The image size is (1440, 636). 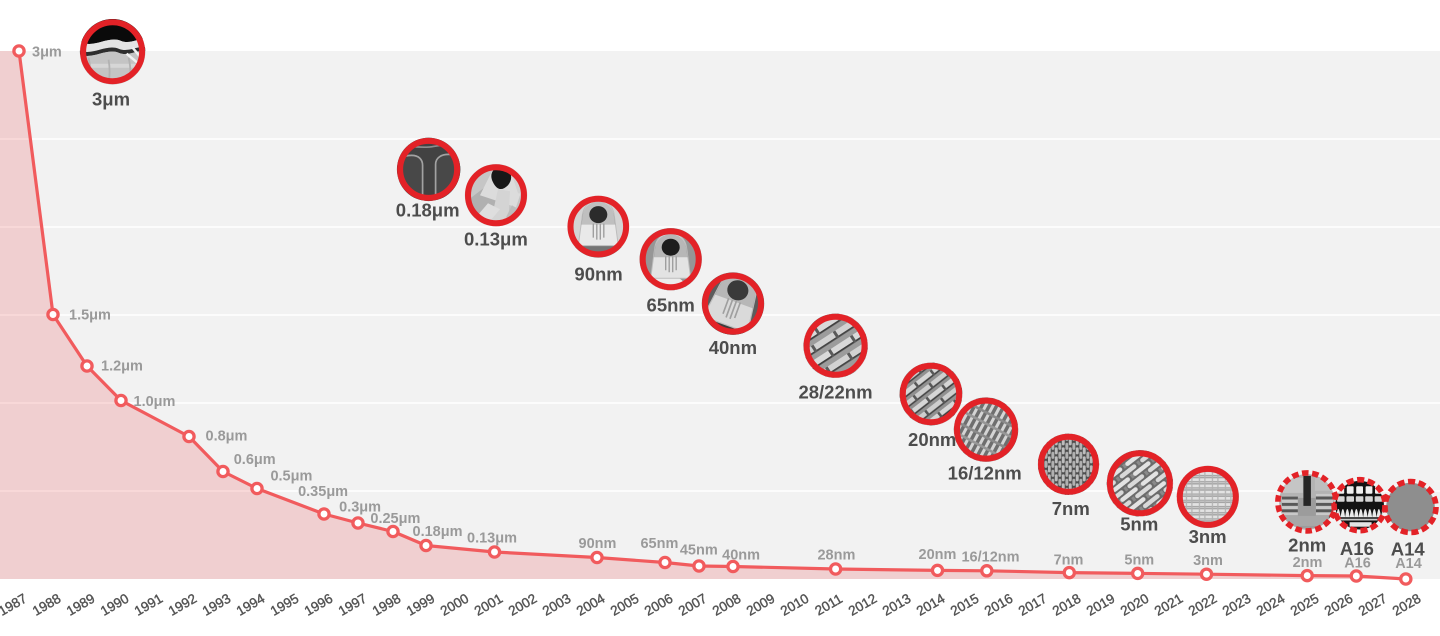 What do you see at coordinates (227, 437) in the screenshot?
I see `svg-text: 0.8μm` at bounding box center [227, 437].